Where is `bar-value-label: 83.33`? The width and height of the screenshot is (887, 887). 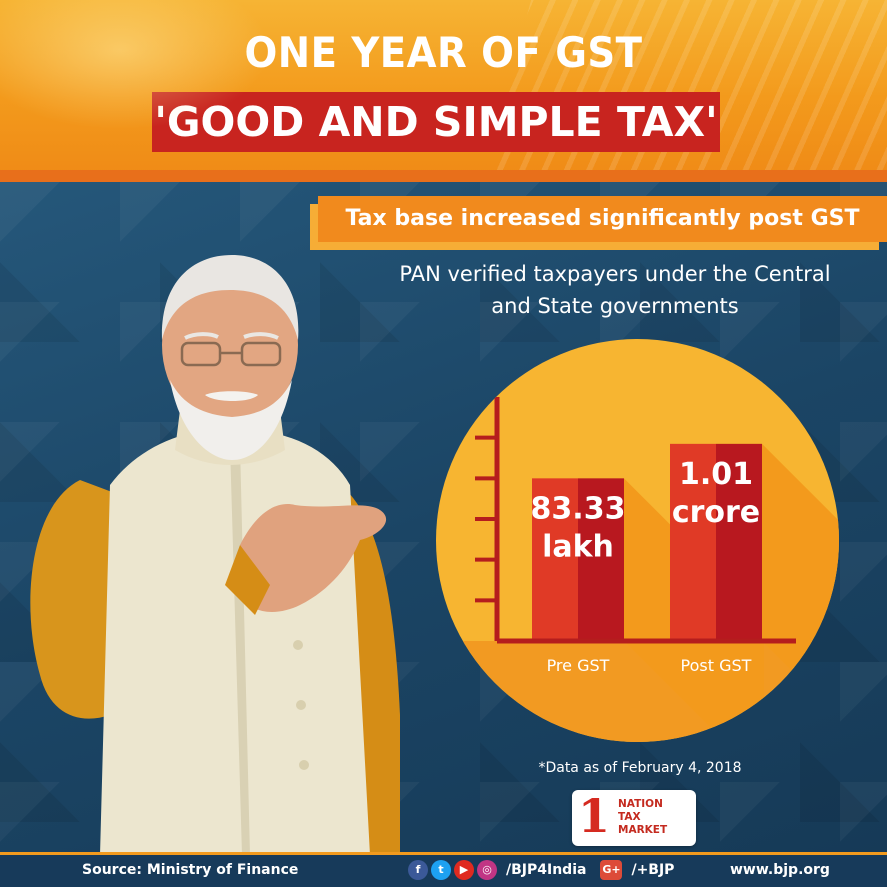 bar-value-label: 83.33 is located at coordinates (578, 508).